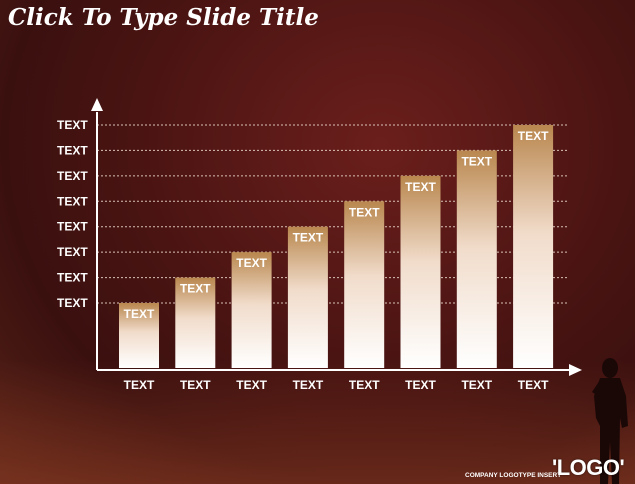 This screenshot has width=635, height=484. I want to click on company-logotype-text: COMPANY LOGOTYPE INSERT, so click(513, 475).